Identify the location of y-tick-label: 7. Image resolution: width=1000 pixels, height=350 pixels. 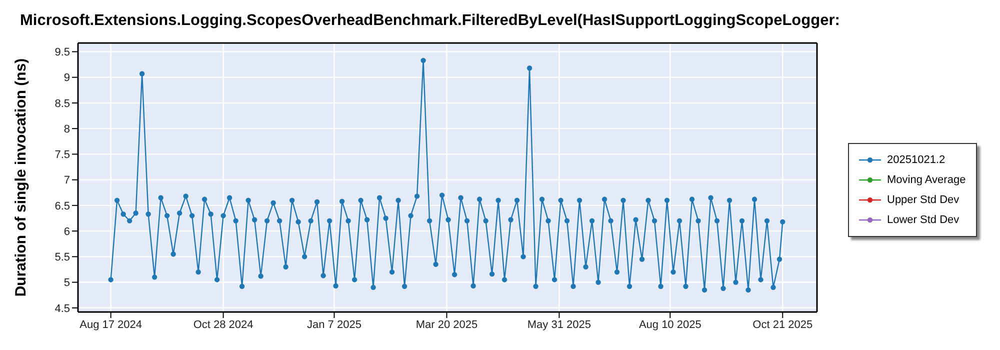
(67, 180).